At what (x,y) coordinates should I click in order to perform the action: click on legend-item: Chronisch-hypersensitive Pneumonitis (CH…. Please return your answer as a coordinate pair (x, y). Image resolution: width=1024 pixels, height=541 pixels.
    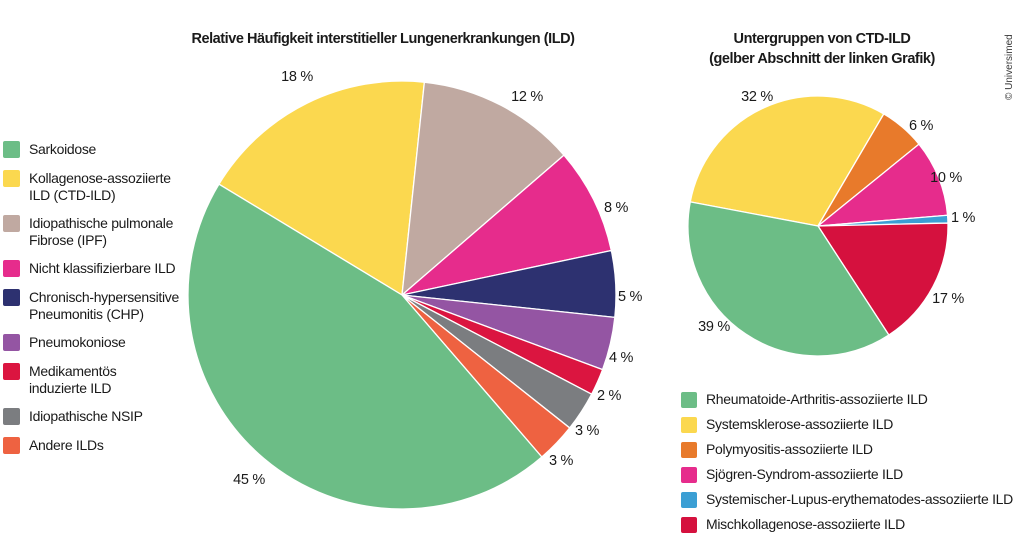
    Looking at the image, I should click on (108, 305).